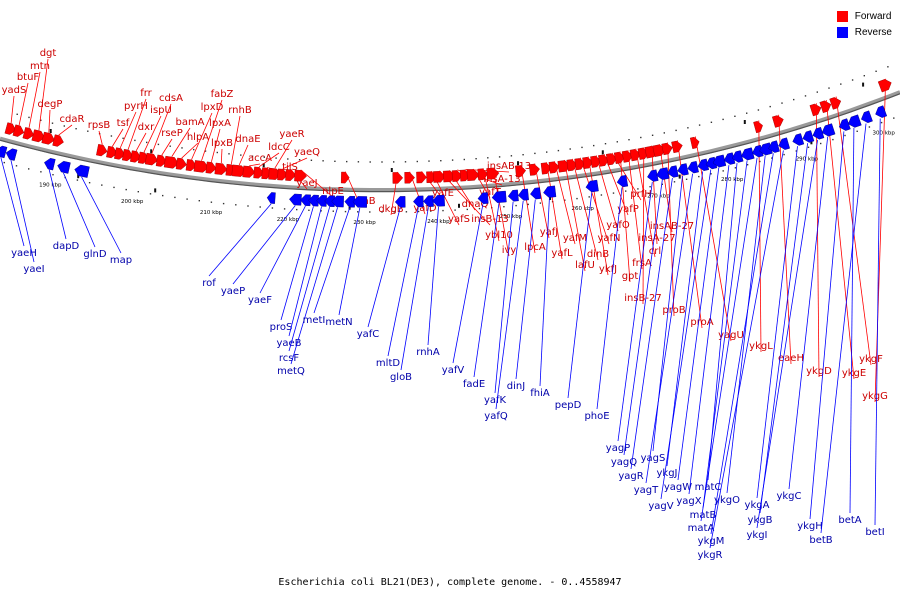 The image size is (900, 600). Describe the element at coordinates (181, 163) in the screenshot. I see `gene-hlpa` at that location.